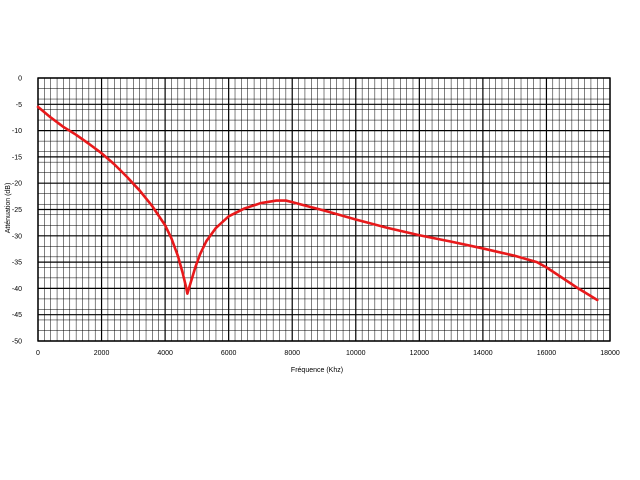 Image resolution: width=640 pixels, height=480 pixels. I want to click on x-tick-label: 4000, so click(165, 353).